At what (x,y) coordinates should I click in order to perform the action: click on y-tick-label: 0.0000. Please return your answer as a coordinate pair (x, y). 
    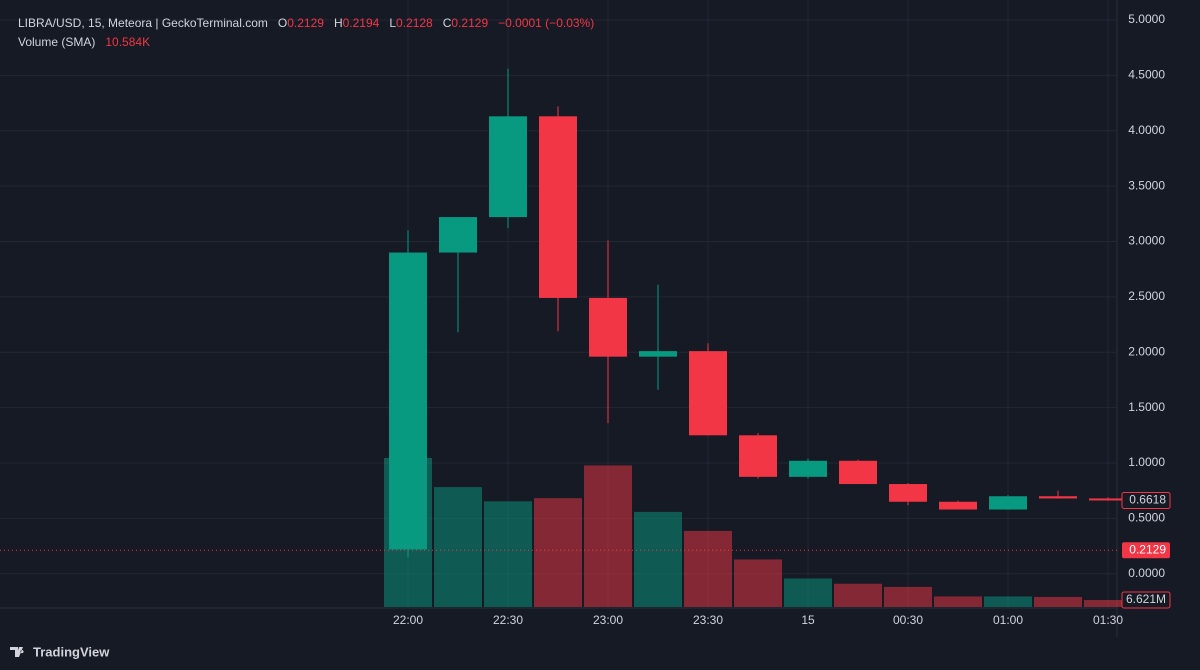
    Looking at the image, I should click on (1146, 573).